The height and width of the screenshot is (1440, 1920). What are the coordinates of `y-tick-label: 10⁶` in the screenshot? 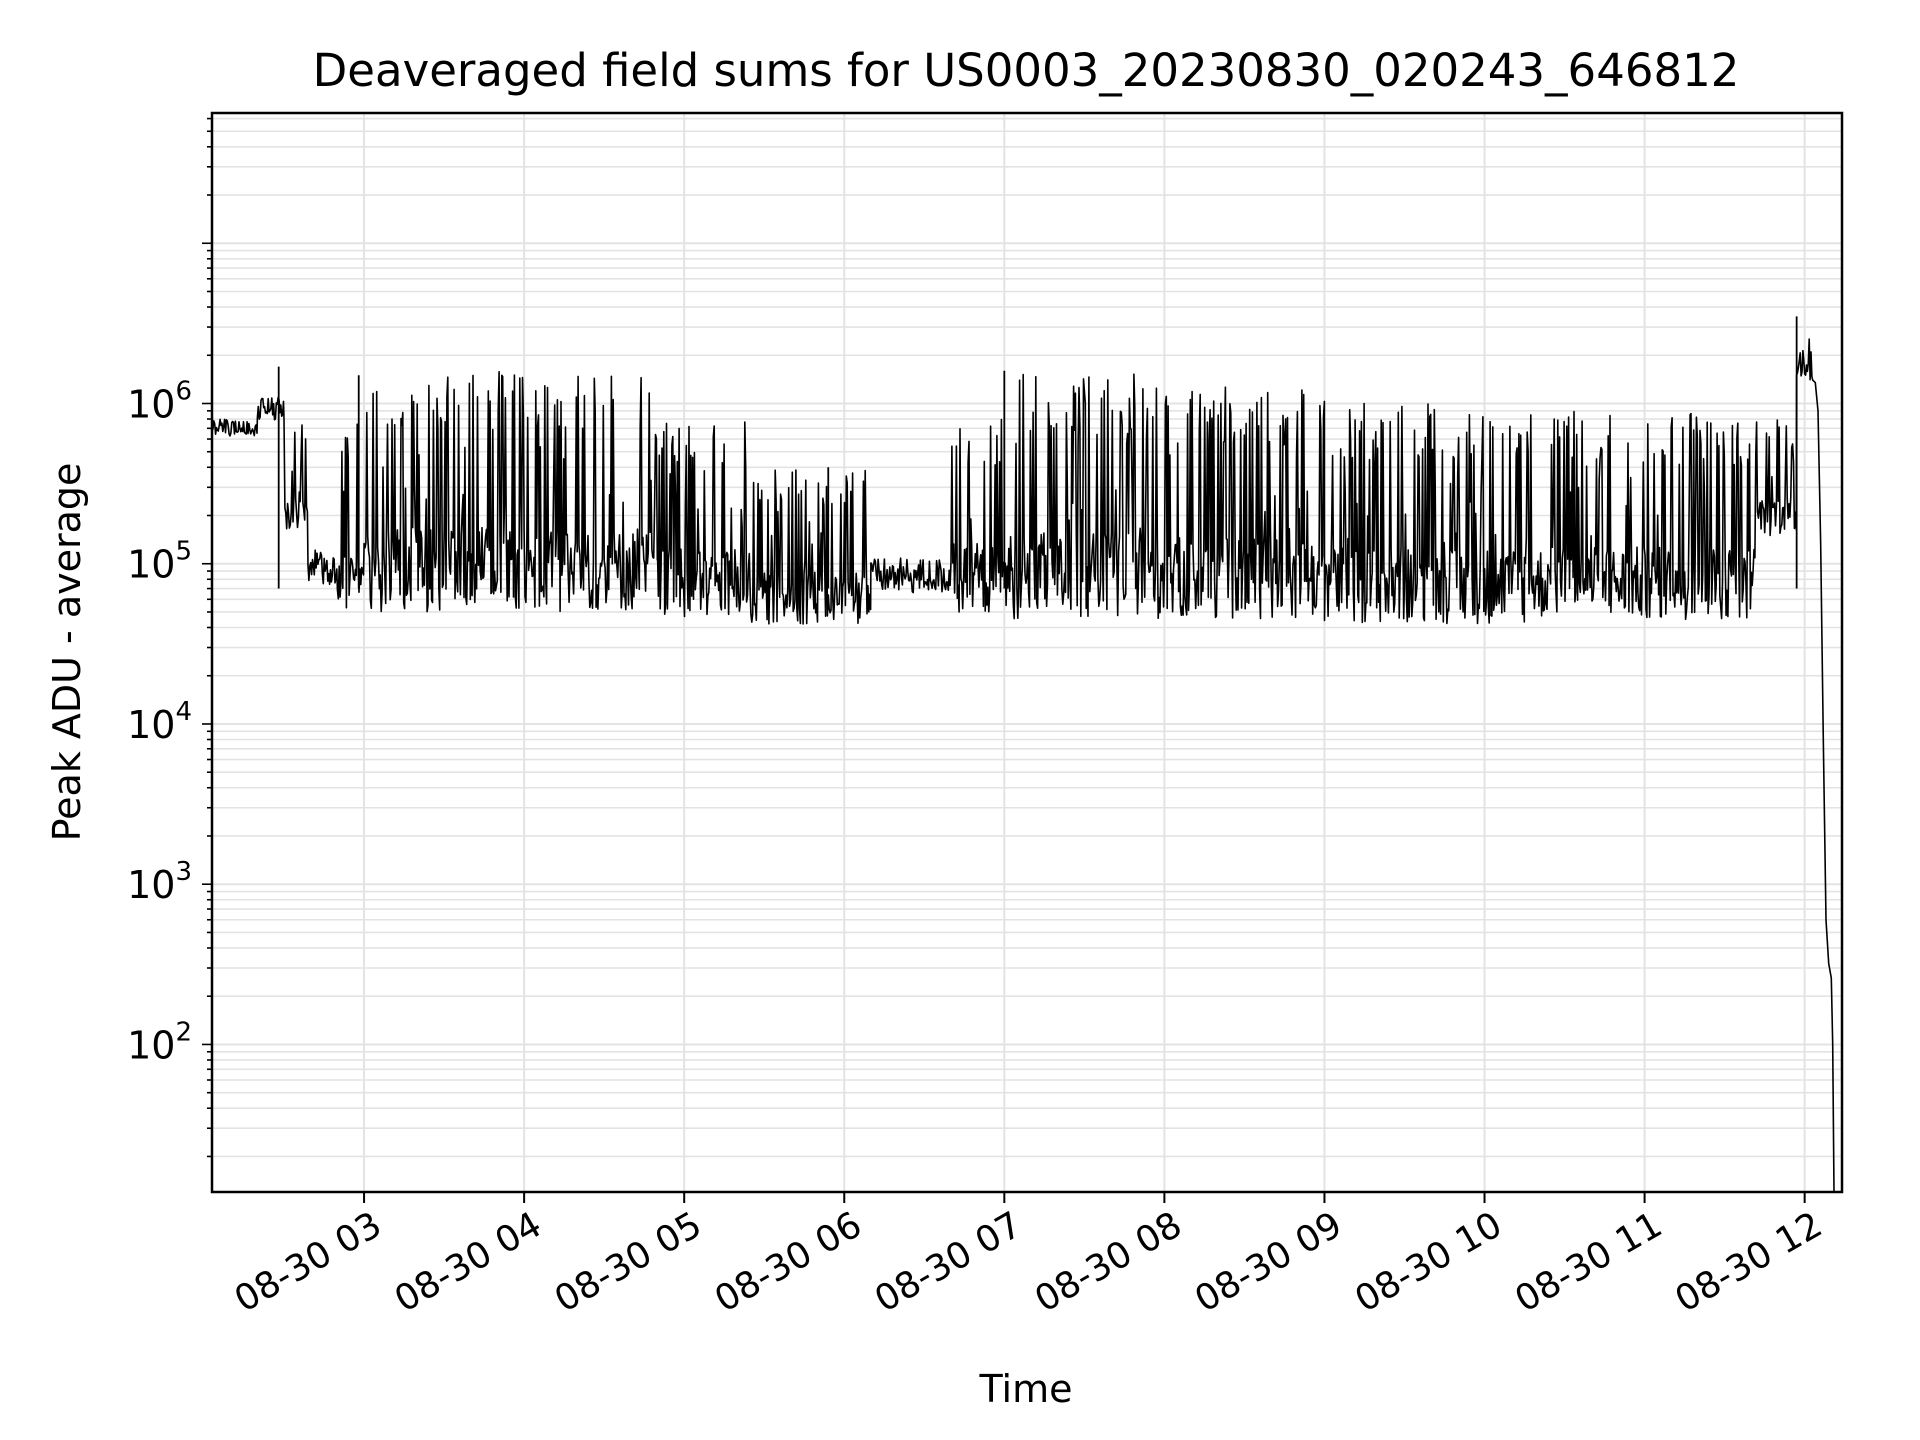 It's located at (159, 401).